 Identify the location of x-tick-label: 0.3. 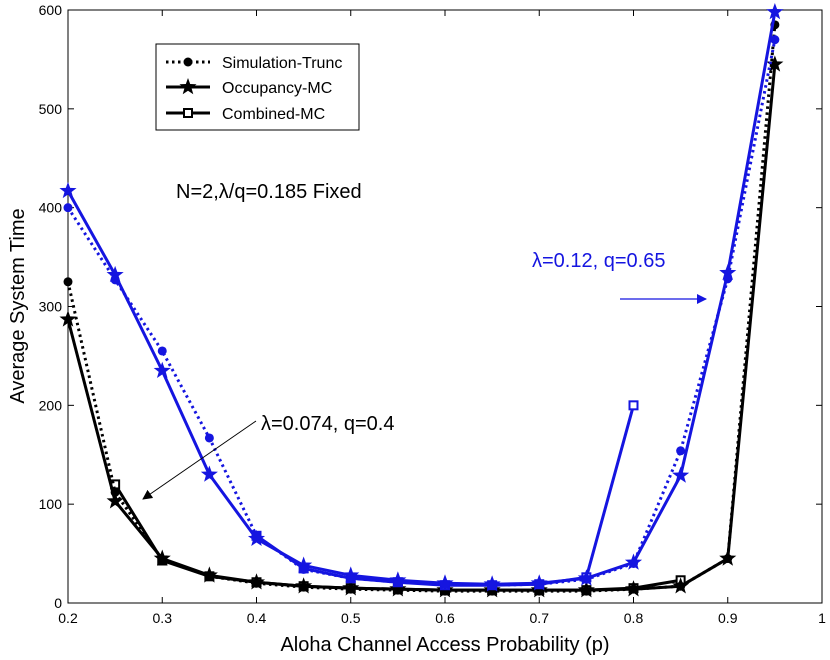
(163, 618).